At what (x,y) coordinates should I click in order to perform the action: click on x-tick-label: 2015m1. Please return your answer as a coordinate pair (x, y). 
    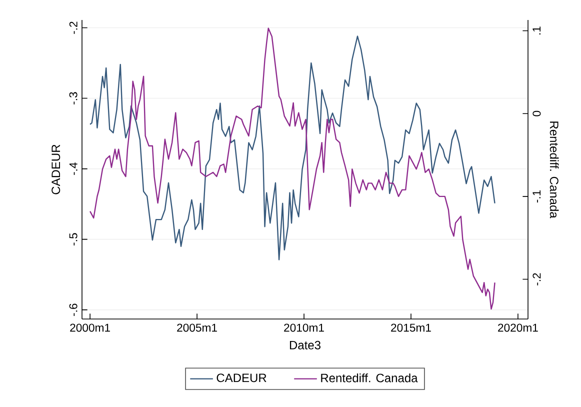
    Looking at the image, I should click on (411, 328).